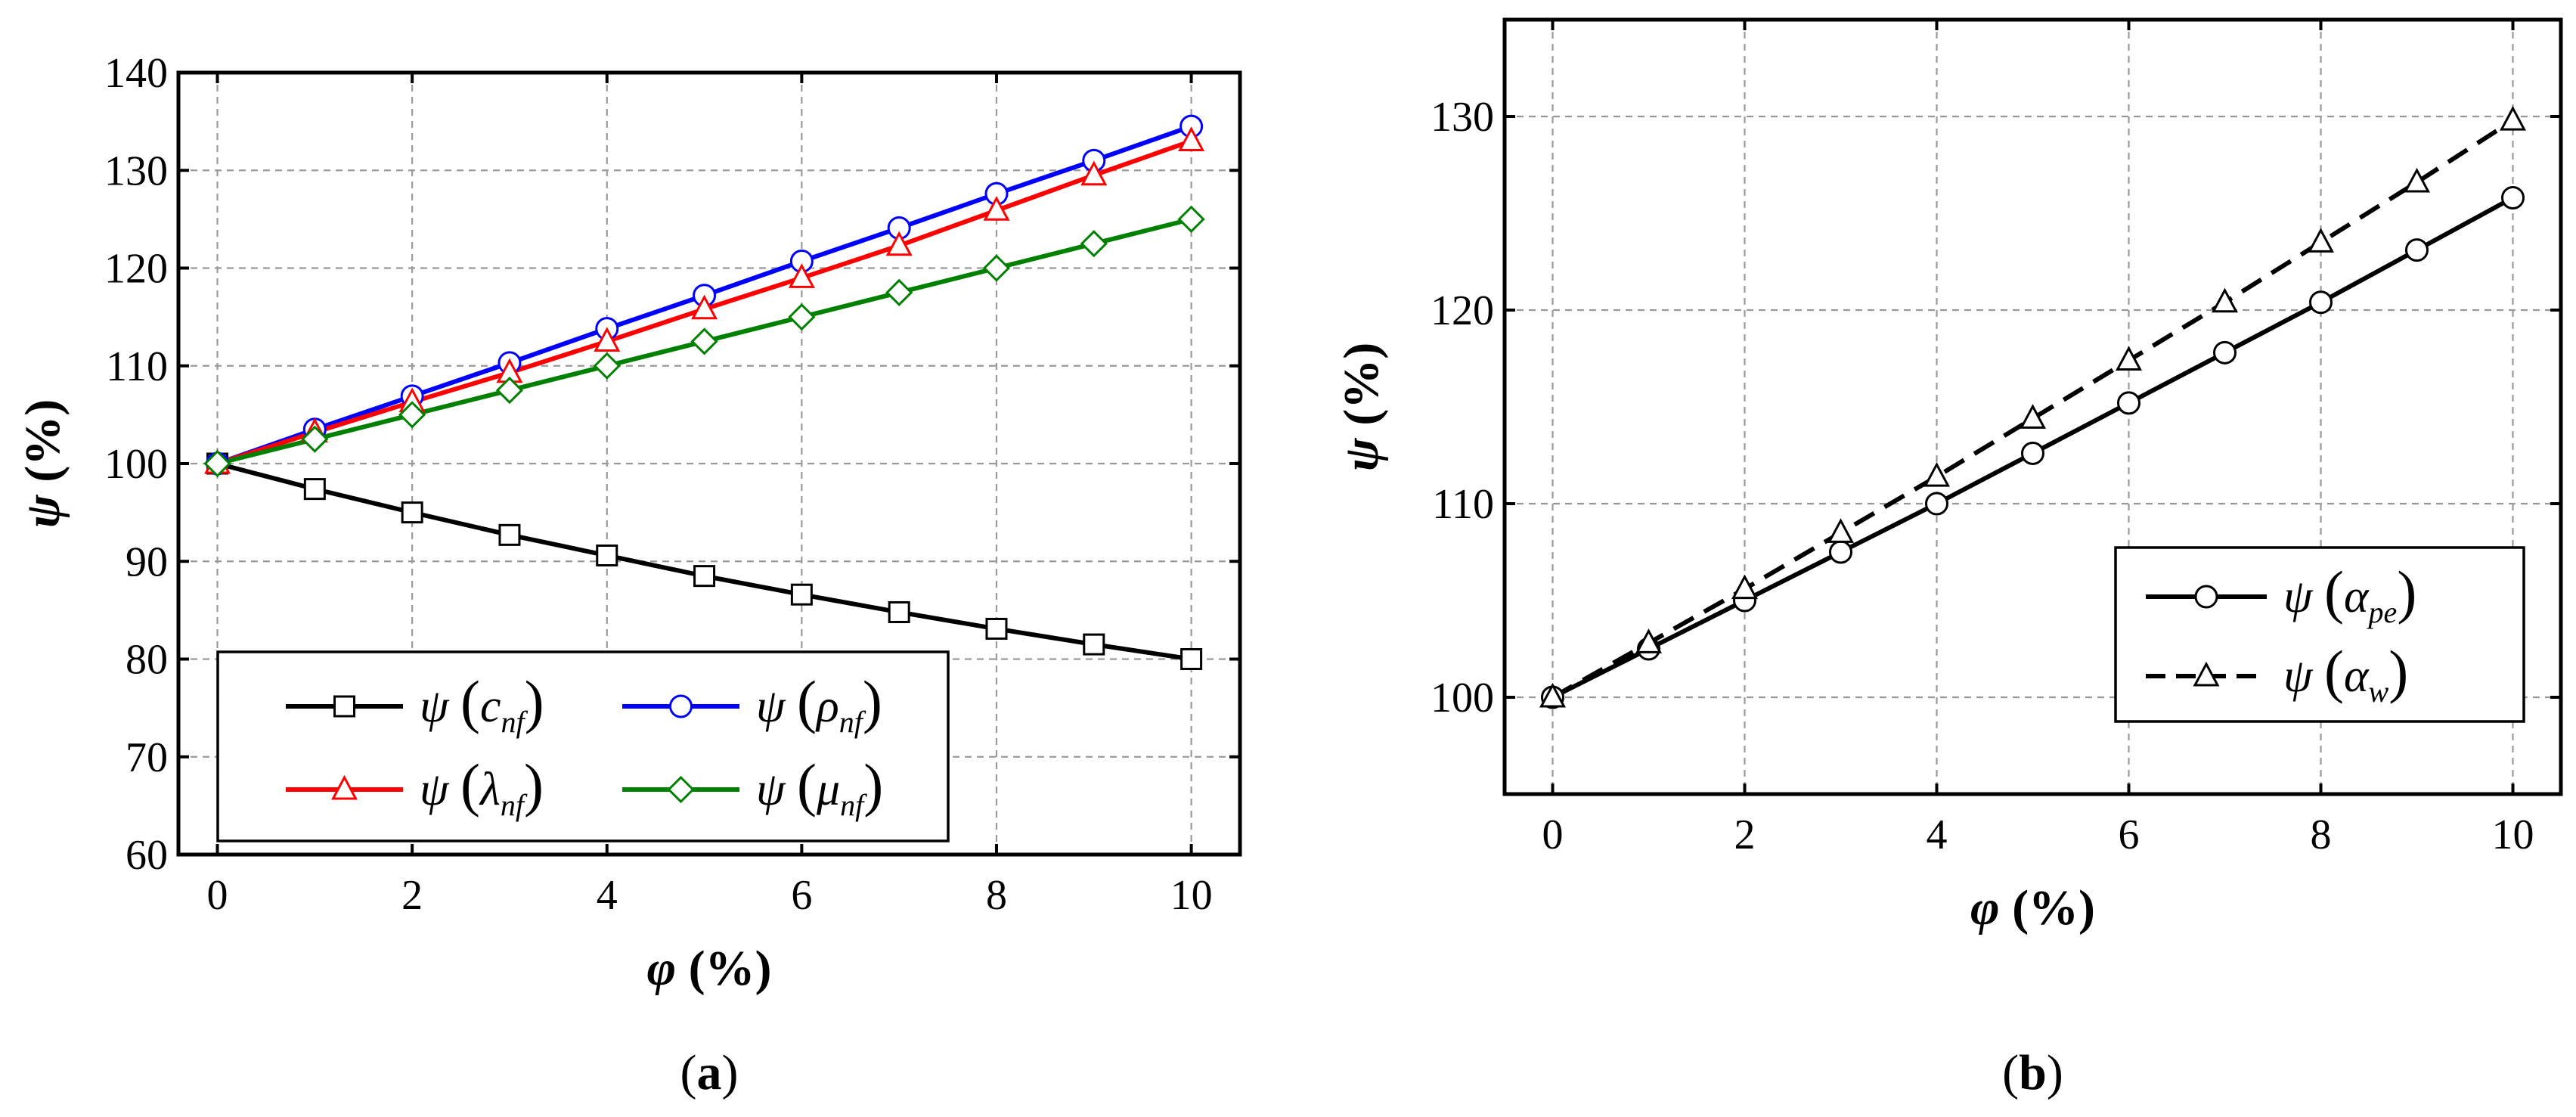 The width and height of the screenshot is (2576, 1117). Describe the element at coordinates (2345, 673) in the screenshot. I see `legend-label-1: ψ (αw)` at that location.